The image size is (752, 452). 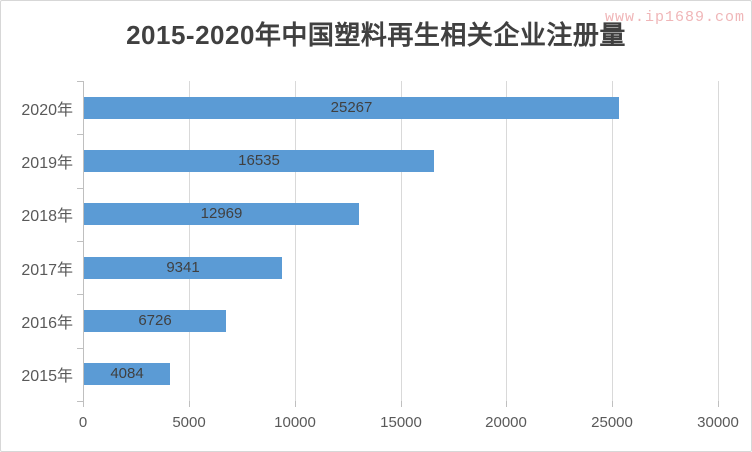 I want to click on y-axis-label: 2016年, so click(x=47, y=323).